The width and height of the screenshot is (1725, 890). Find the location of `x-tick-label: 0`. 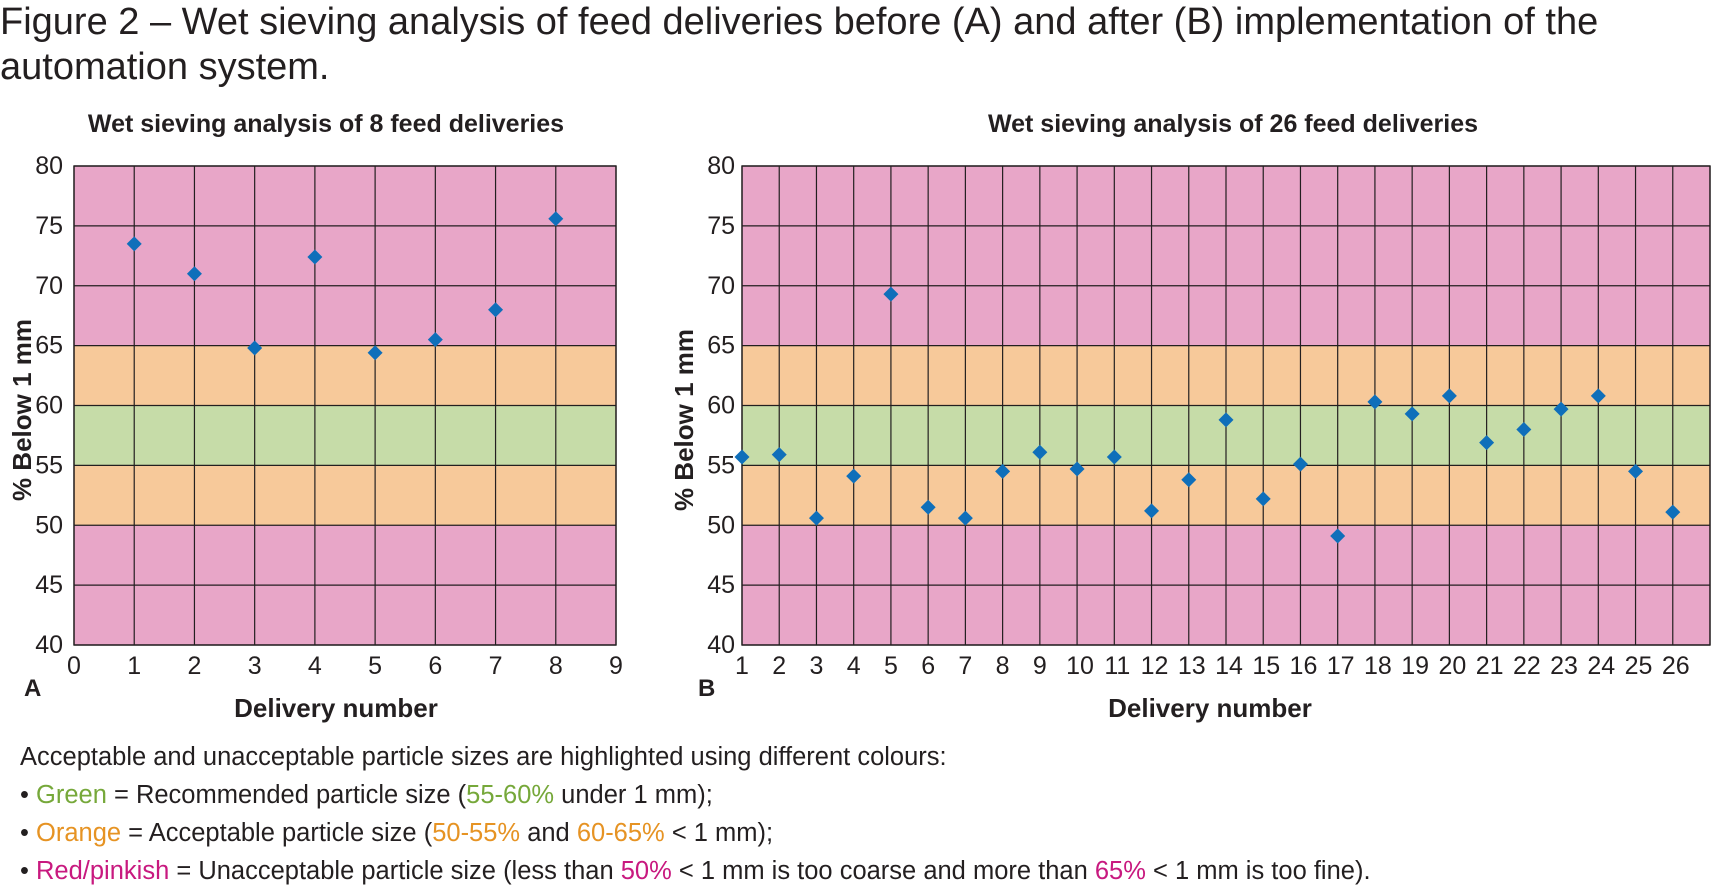

x-tick-label: 0 is located at coordinates (74, 666).